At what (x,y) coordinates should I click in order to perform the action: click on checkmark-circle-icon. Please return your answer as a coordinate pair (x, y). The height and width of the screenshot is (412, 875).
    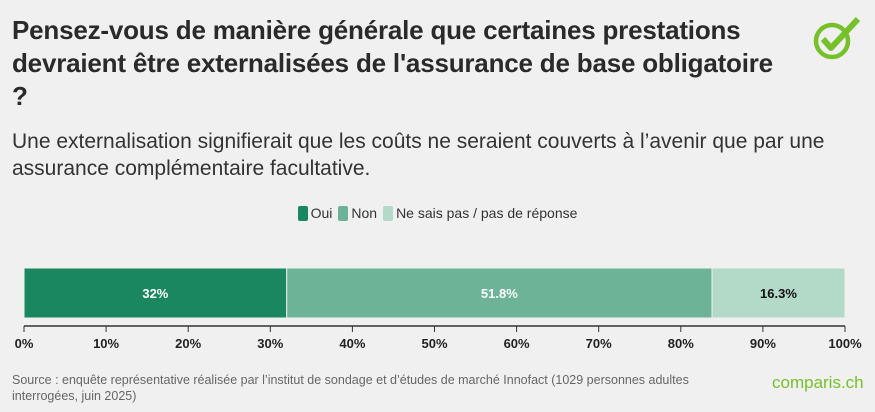
    Looking at the image, I should click on (837, 38).